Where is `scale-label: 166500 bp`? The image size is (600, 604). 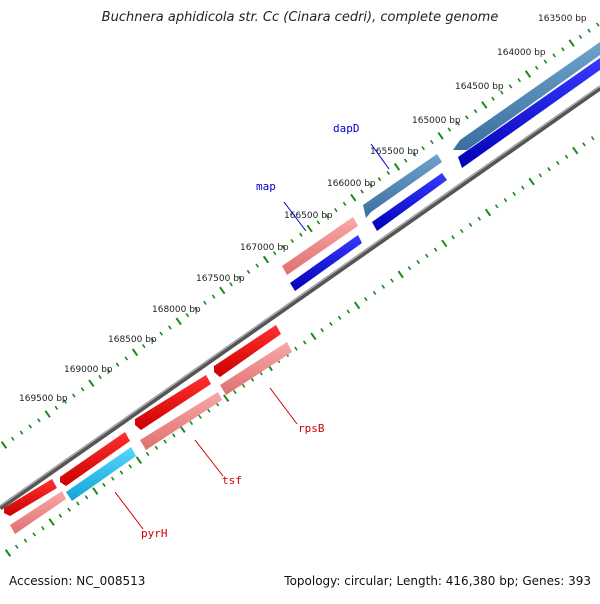 scale-label: 166500 bp is located at coordinates (308, 216).